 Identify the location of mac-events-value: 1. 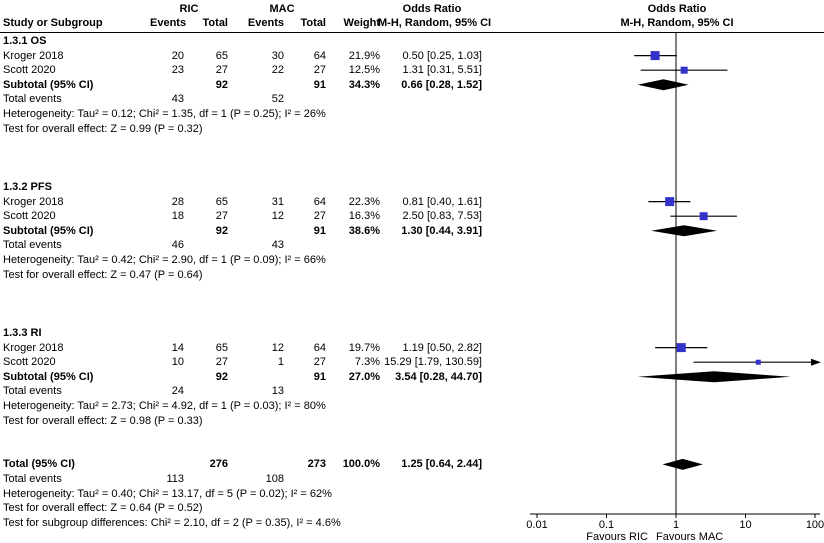
(280, 362).